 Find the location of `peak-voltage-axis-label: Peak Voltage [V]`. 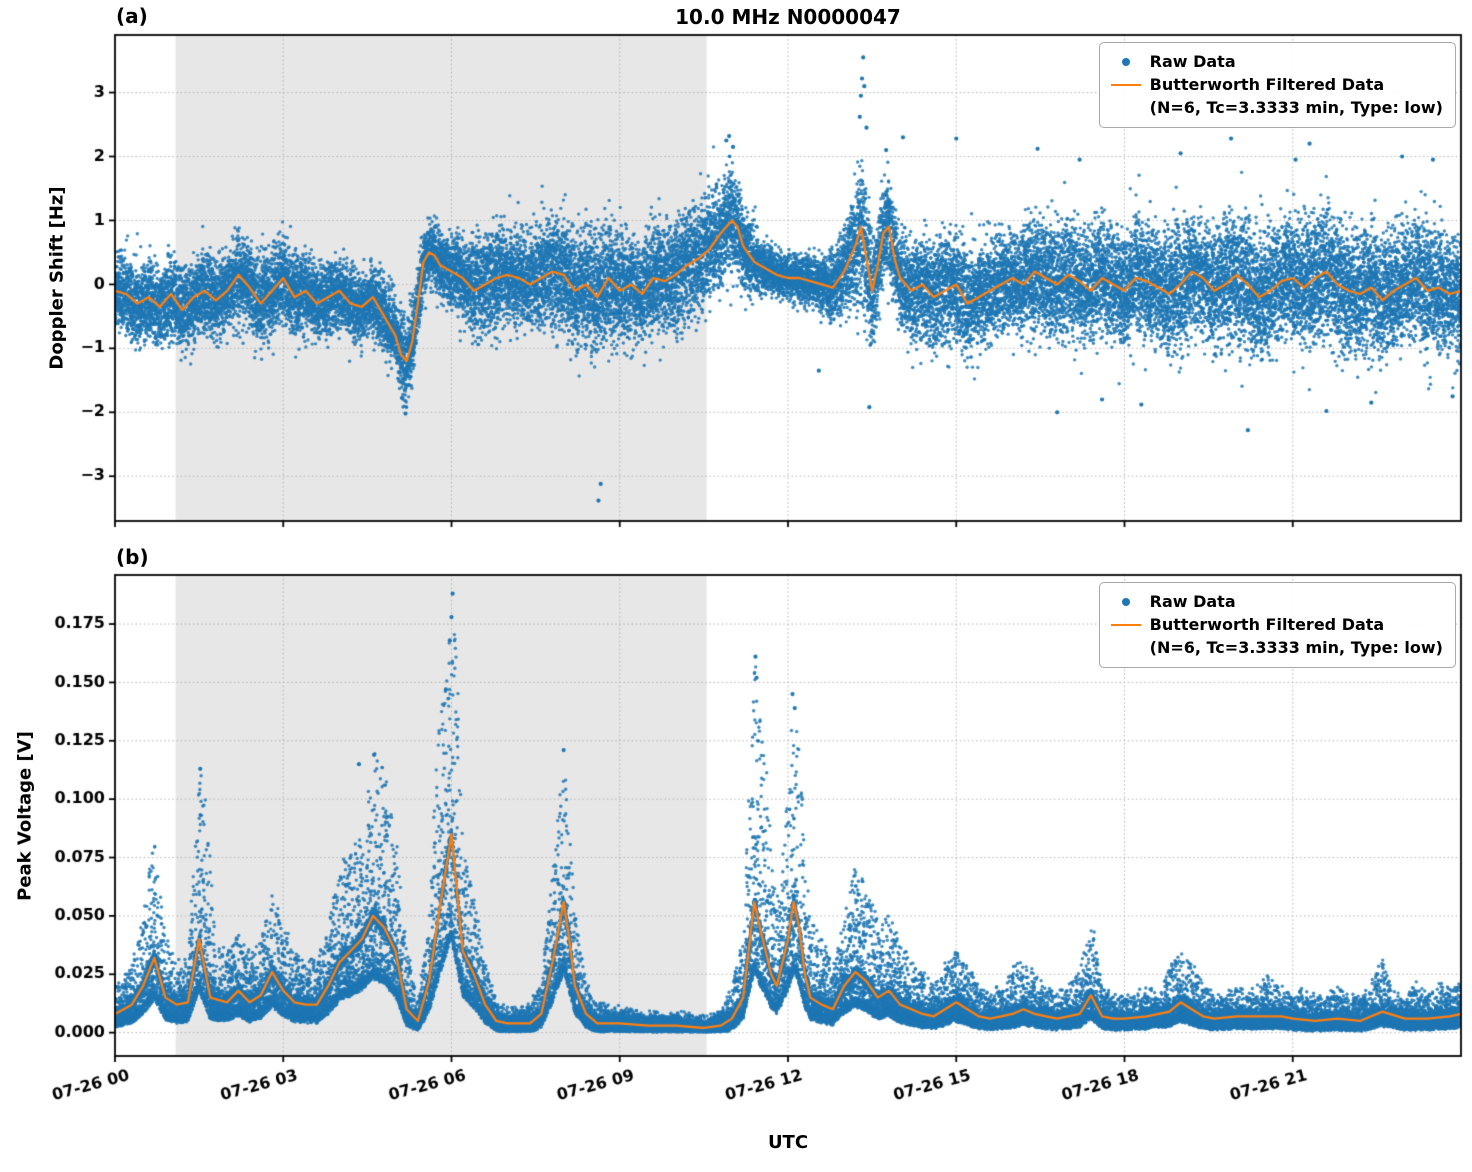

peak-voltage-axis-label: Peak Voltage [V] is located at coordinates (25, 816).